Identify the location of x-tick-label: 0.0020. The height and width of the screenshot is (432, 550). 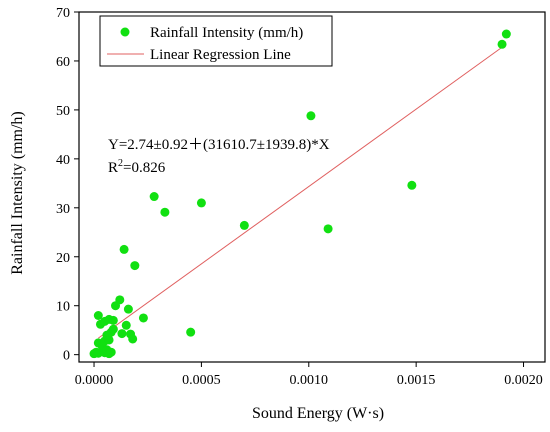
(523, 380).